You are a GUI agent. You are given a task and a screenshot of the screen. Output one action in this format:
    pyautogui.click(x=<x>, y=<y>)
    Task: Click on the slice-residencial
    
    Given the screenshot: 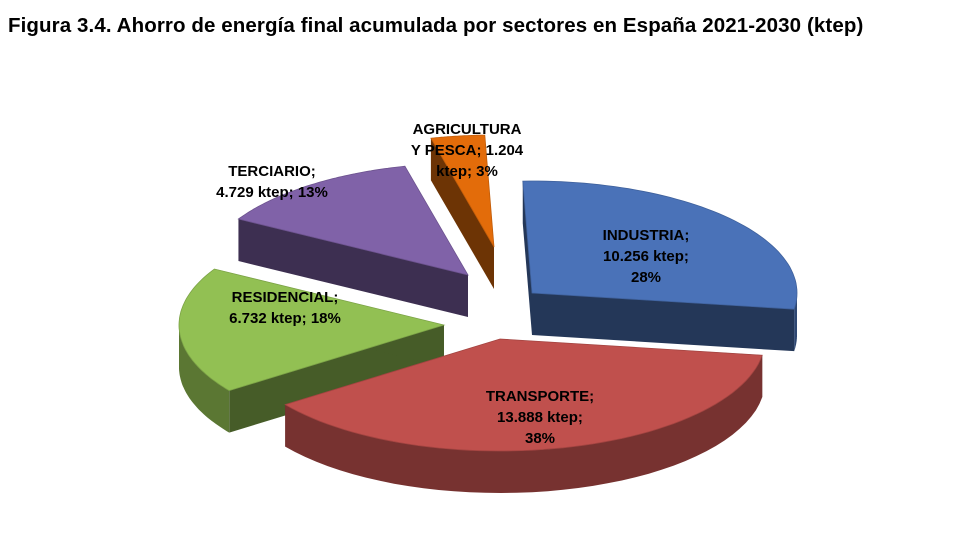 What is the action you would take?
    pyautogui.click(x=312, y=350)
    